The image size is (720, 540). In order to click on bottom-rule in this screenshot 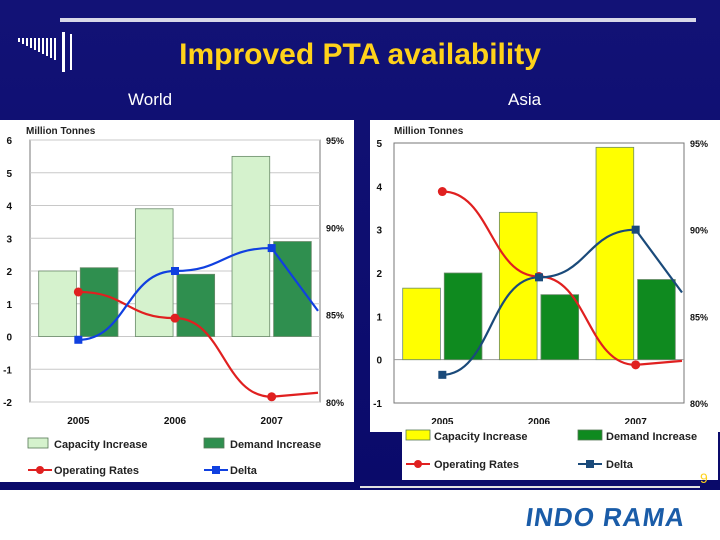, I will do `click(530, 487)`.